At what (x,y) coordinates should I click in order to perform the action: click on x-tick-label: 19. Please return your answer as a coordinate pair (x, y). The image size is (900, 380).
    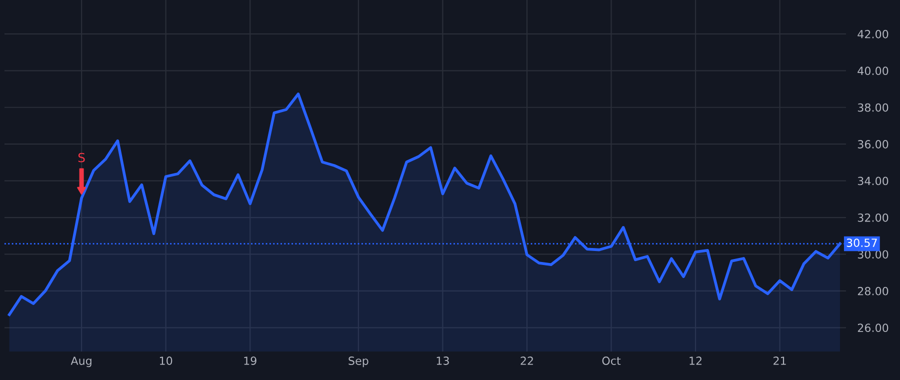
    Looking at the image, I should click on (250, 360).